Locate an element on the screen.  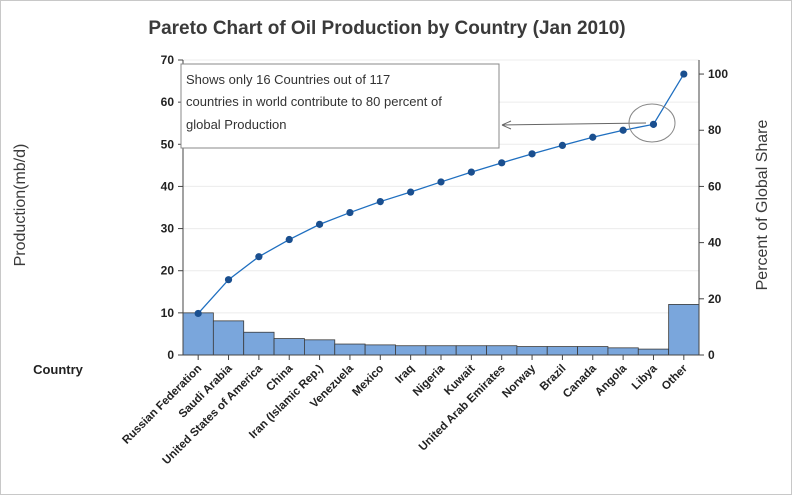
y2-tick-label-0: 0 is located at coordinates (711, 355).